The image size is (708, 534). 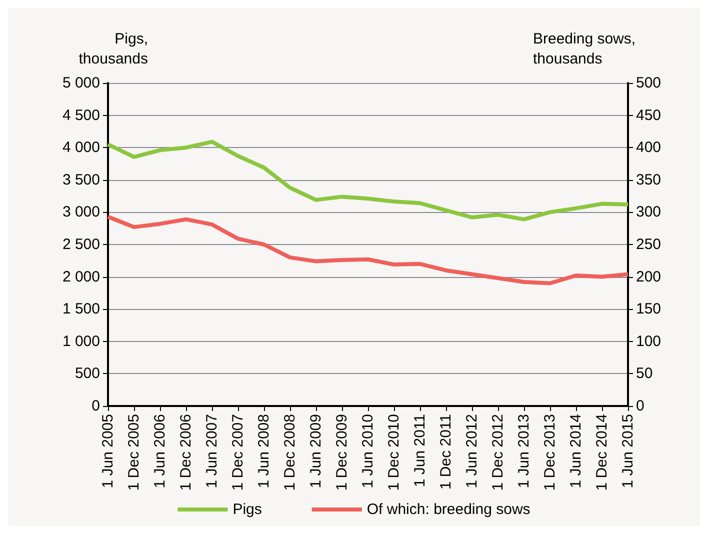 What do you see at coordinates (108, 451) in the screenshot?
I see `x-tick-label: 1 Jun 2005` at bounding box center [108, 451].